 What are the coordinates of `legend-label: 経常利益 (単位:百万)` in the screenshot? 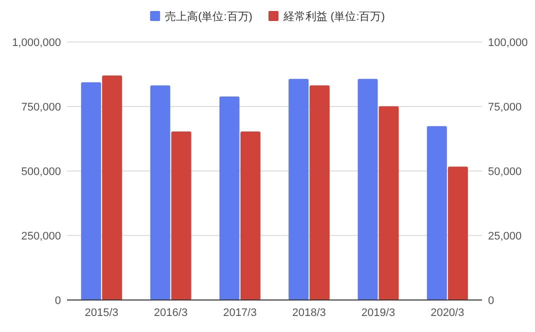 It's located at (333, 16).